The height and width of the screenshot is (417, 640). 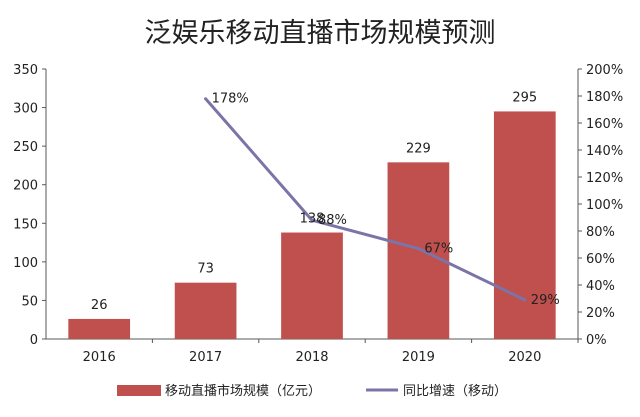 What do you see at coordinates (332, 220) in the screenshot?
I see `line-value-label: 88%` at bounding box center [332, 220].